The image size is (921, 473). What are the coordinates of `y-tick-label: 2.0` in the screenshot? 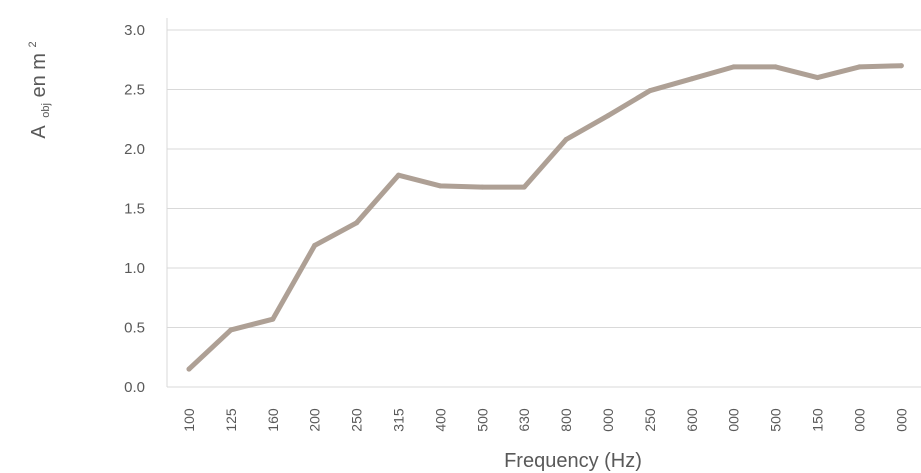 It's located at (134, 149).